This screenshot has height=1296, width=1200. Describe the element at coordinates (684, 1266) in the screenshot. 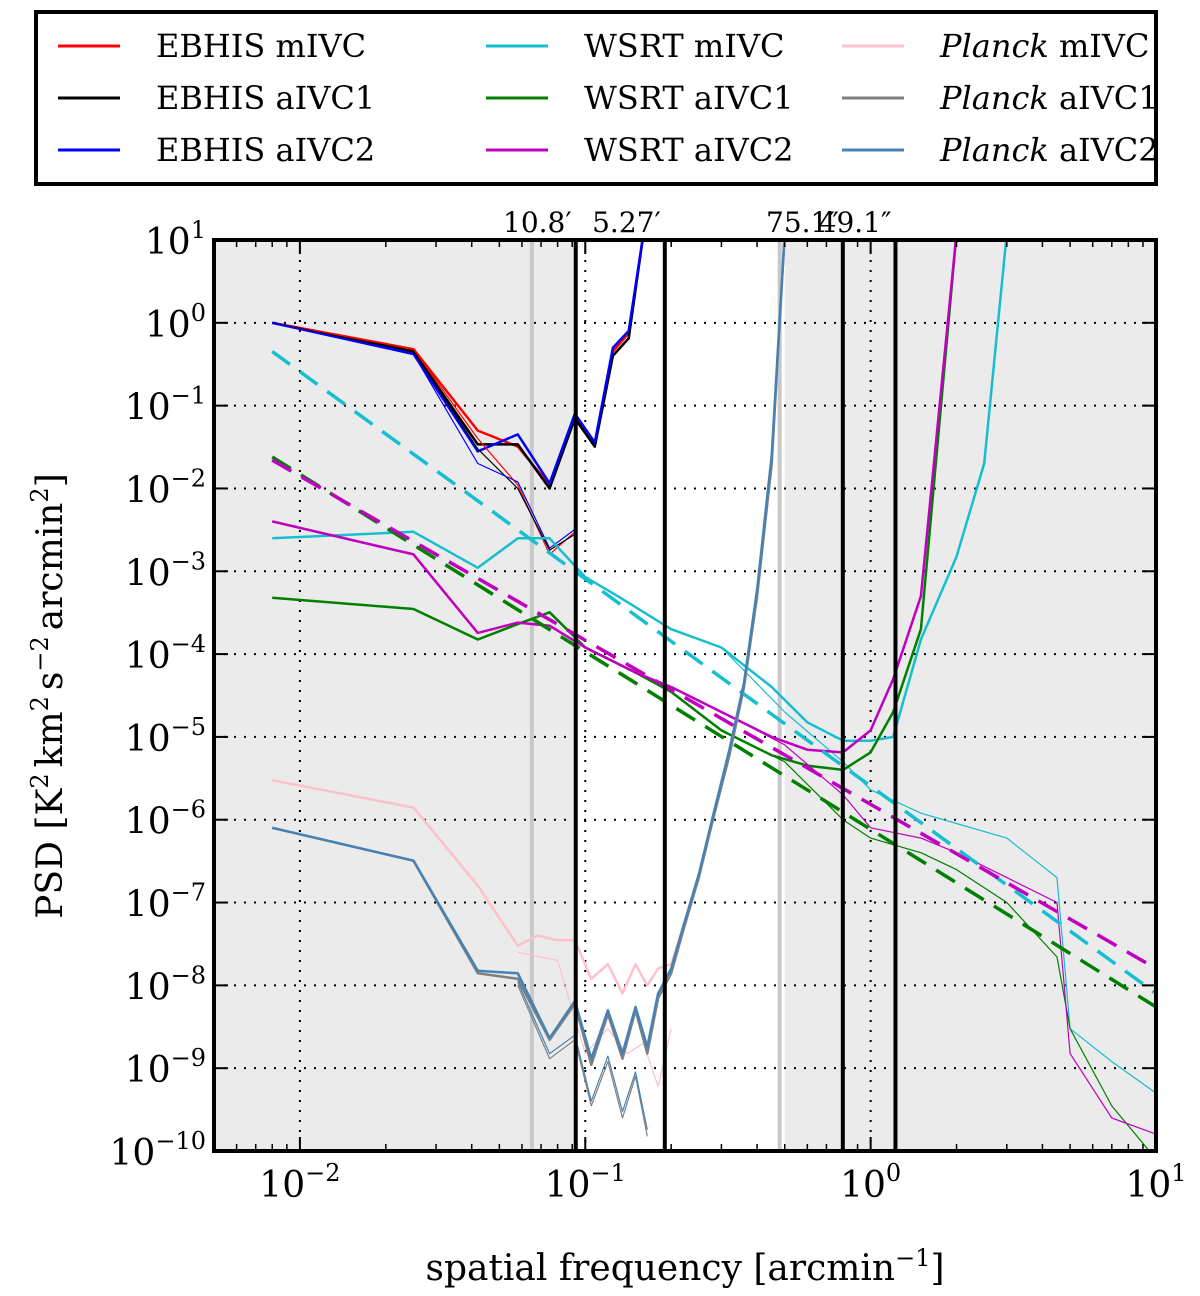

I see `x-axis-label: spatial frequency [arcmin−1]` at that location.